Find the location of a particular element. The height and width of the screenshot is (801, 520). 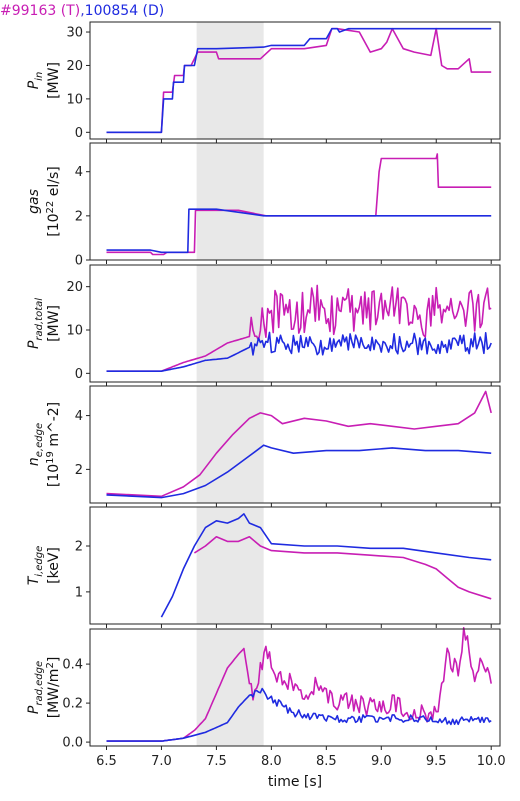

figure-title: #99163 (T),100854 (D) is located at coordinates (82, 11).